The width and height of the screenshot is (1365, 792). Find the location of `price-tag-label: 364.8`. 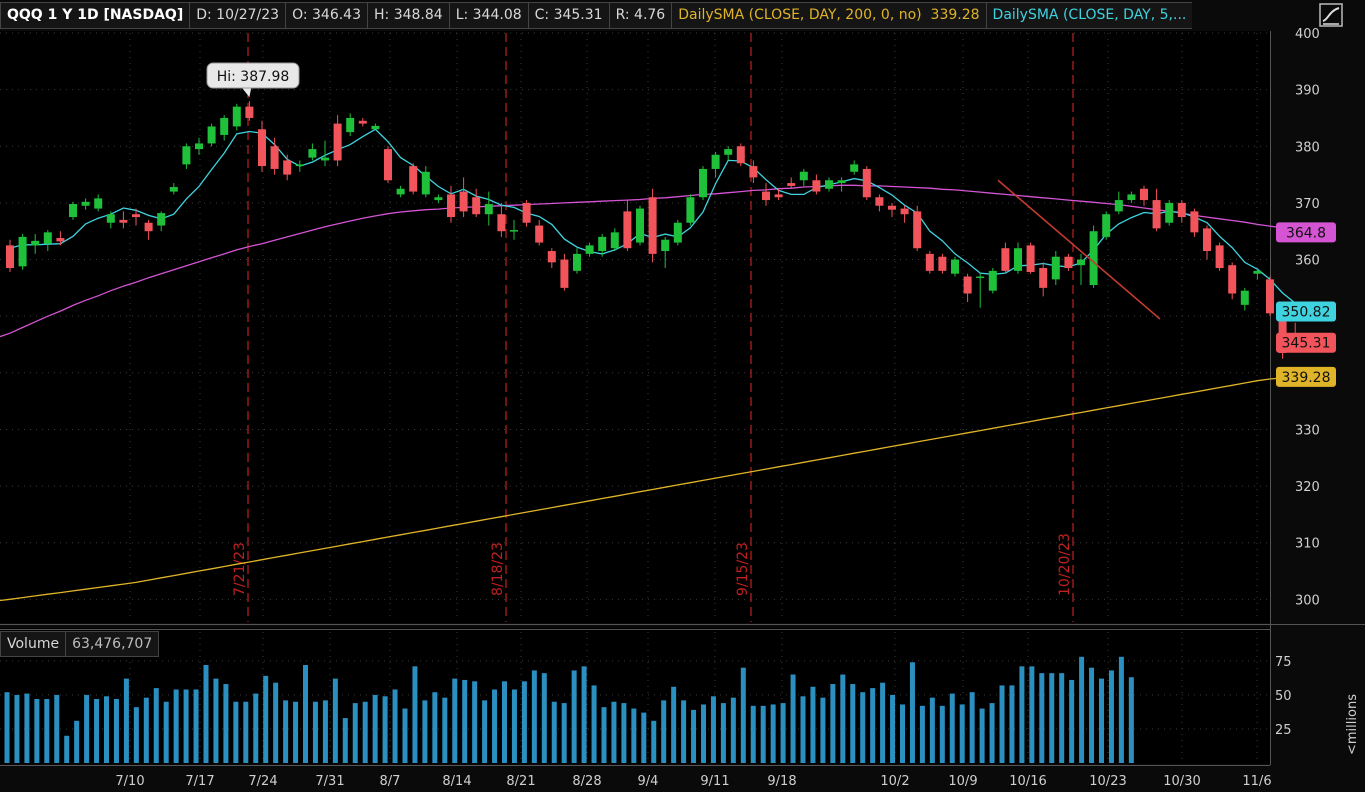

price-tag-label: 364.8 is located at coordinates (1306, 233).